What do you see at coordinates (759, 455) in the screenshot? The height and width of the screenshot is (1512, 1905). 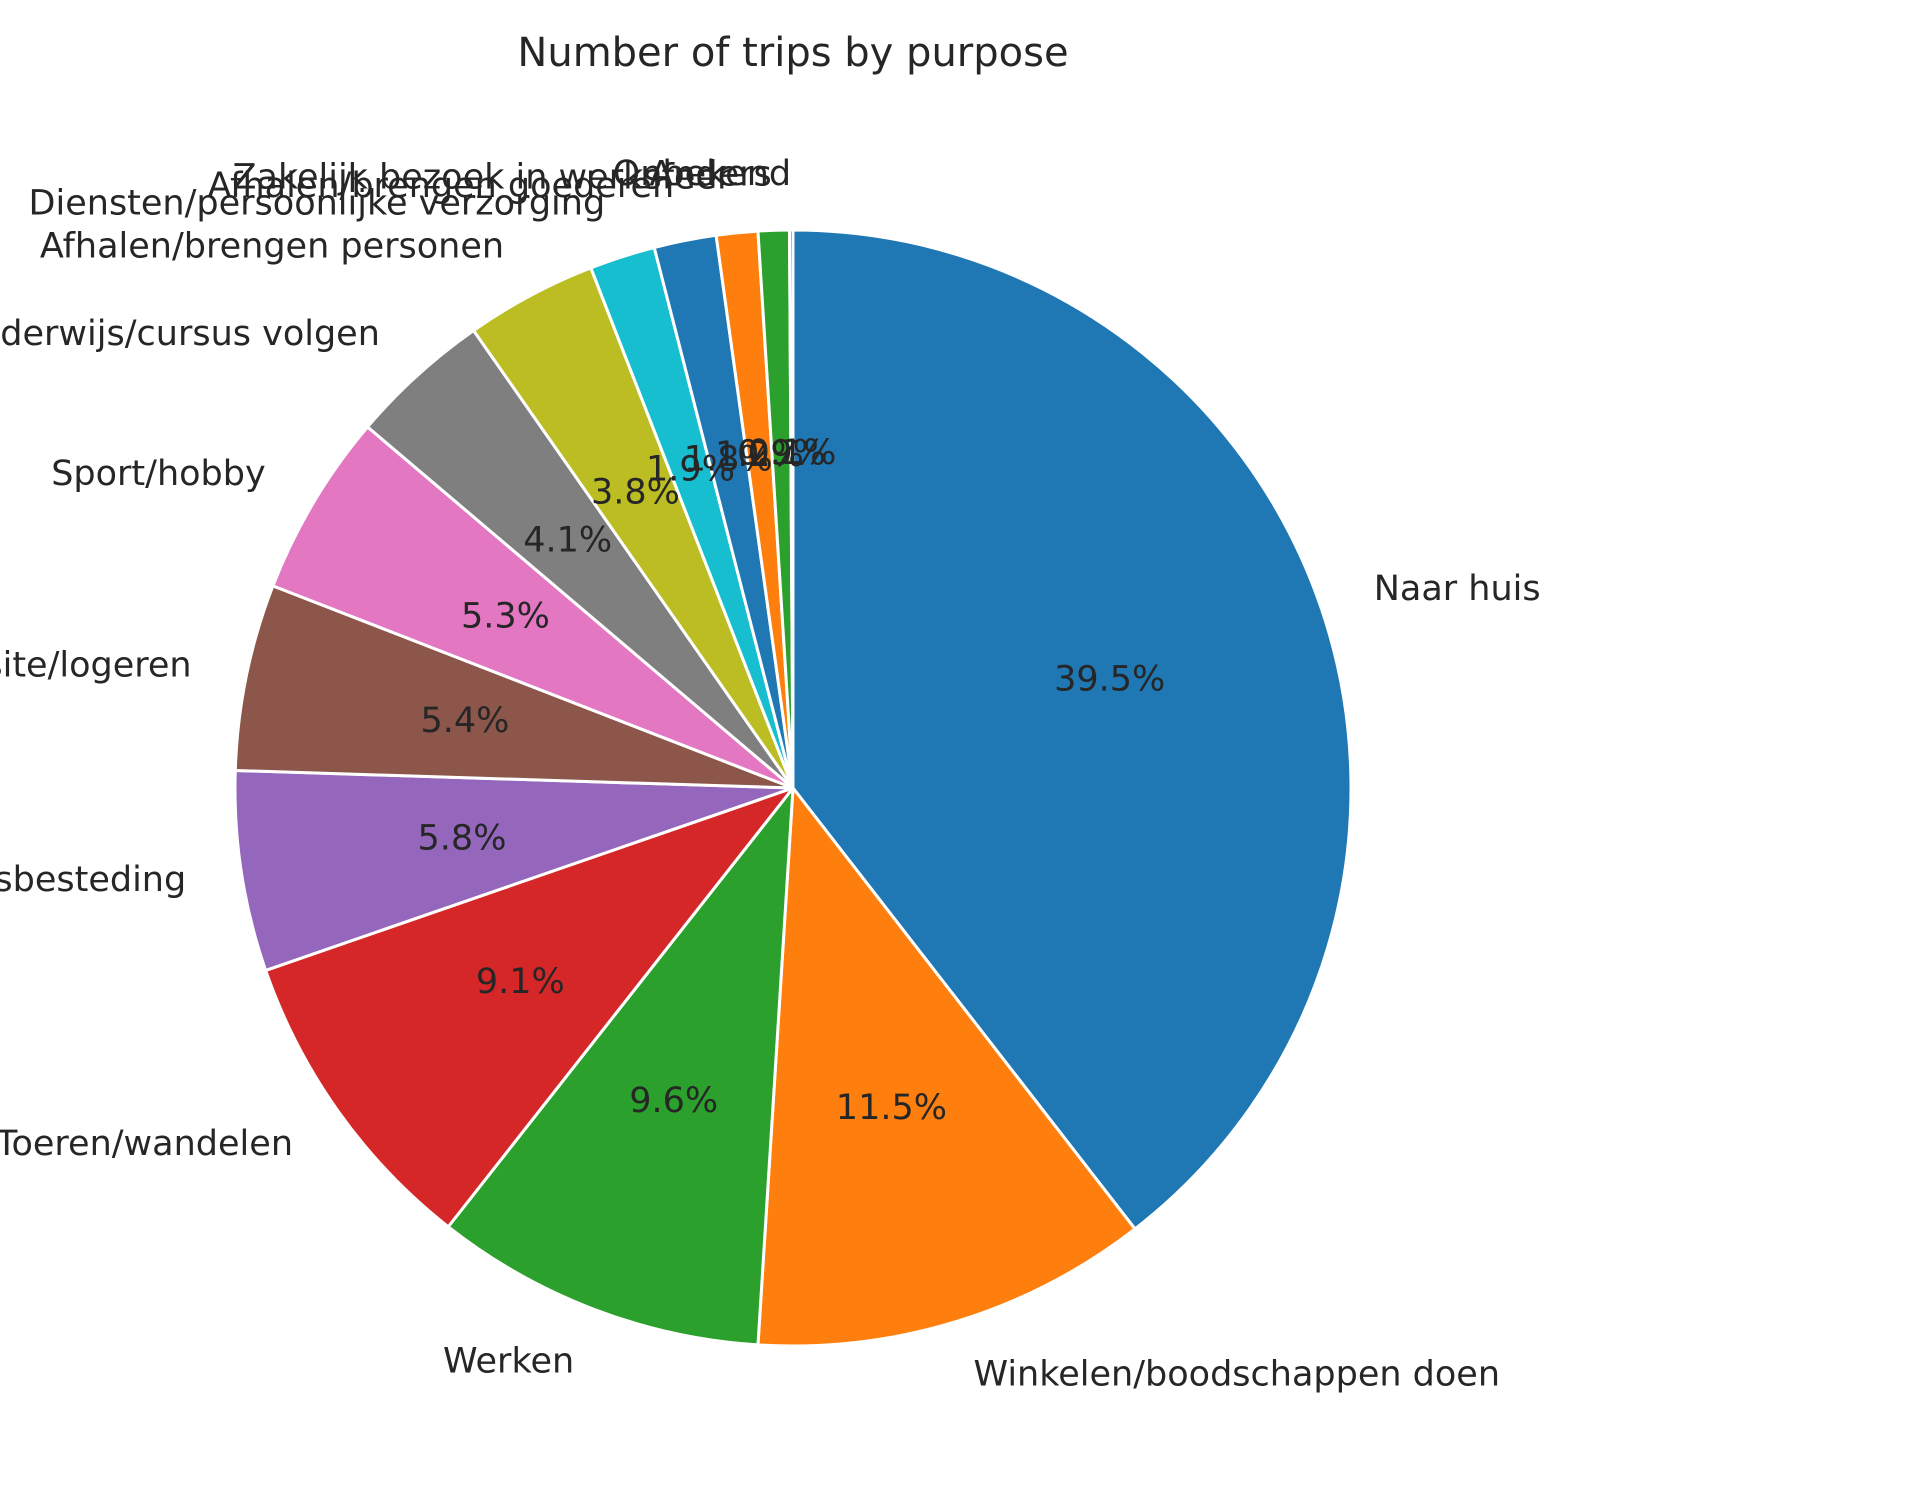 I see `slice-percentage: 1.2%` at bounding box center [759, 455].